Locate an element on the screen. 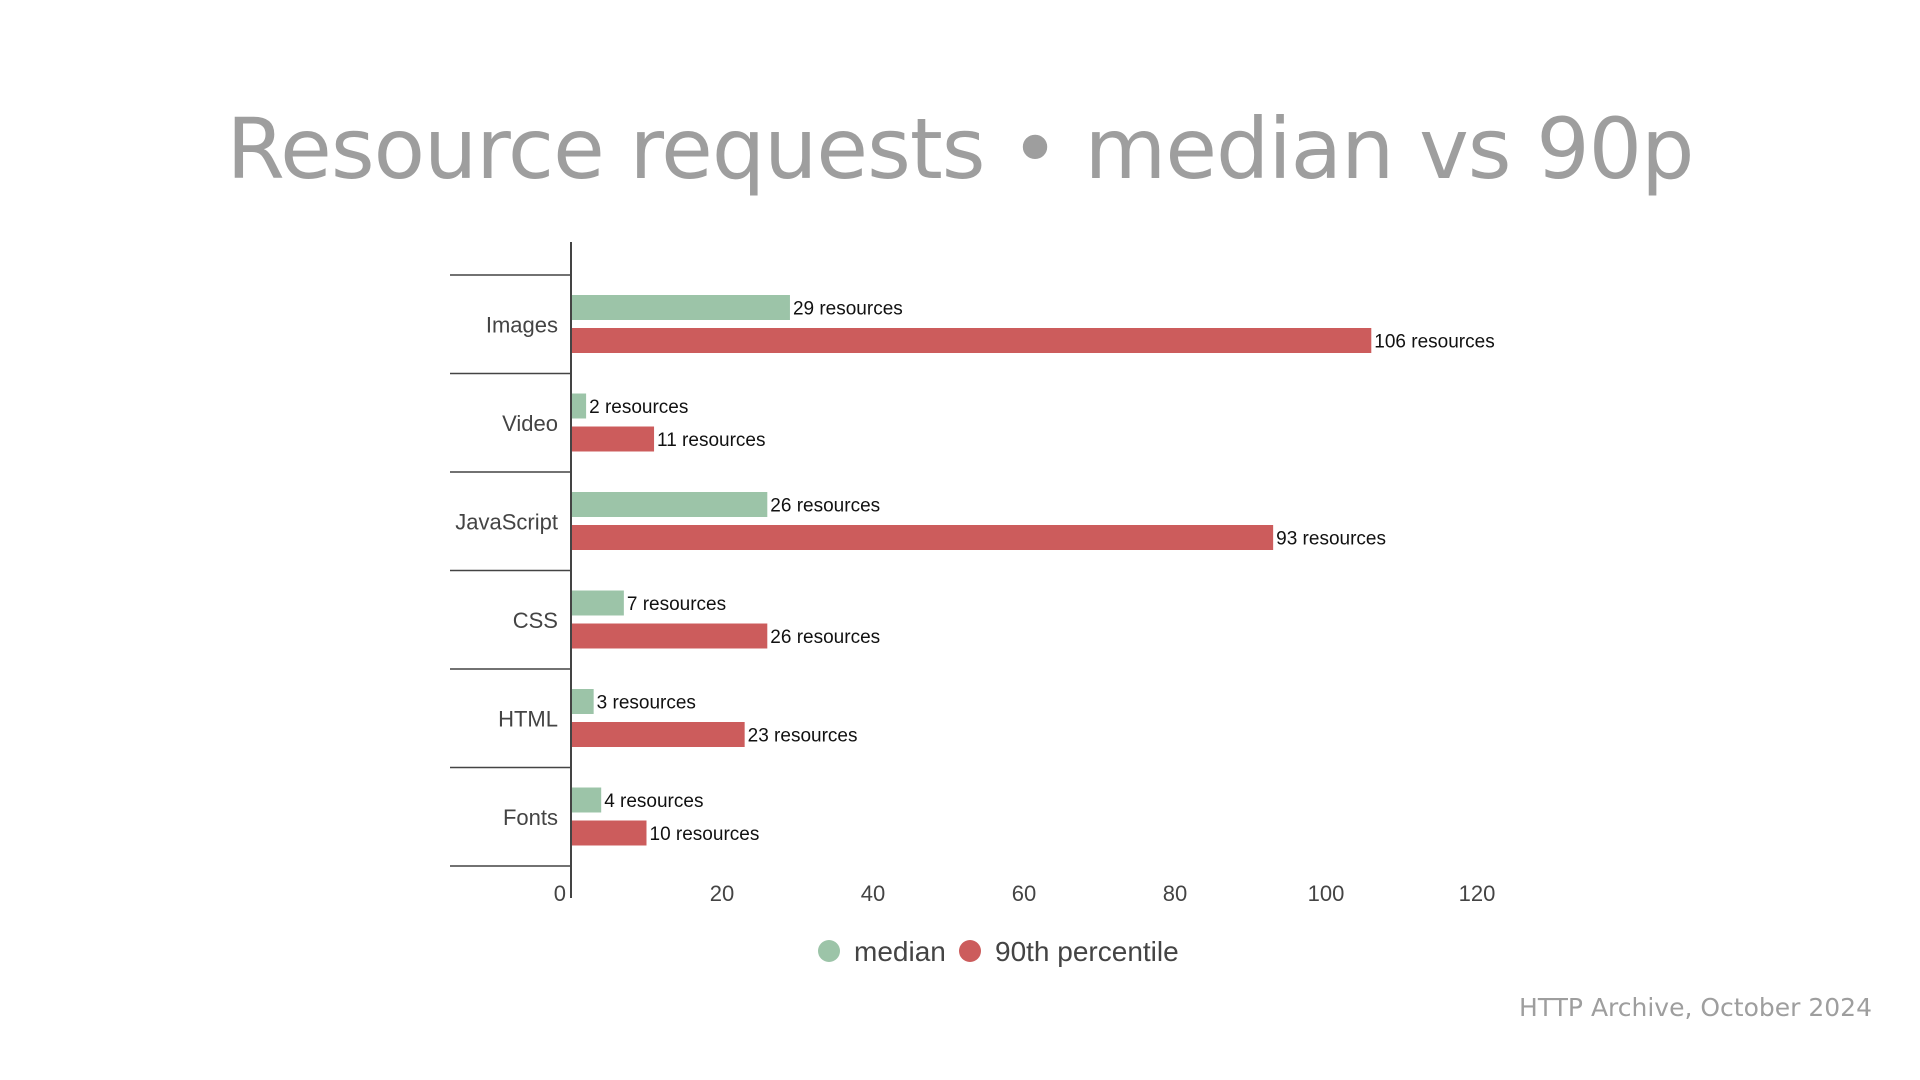 The height and width of the screenshot is (1080, 1920). legend: median 90th percentile is located at coordinates (998, 951).